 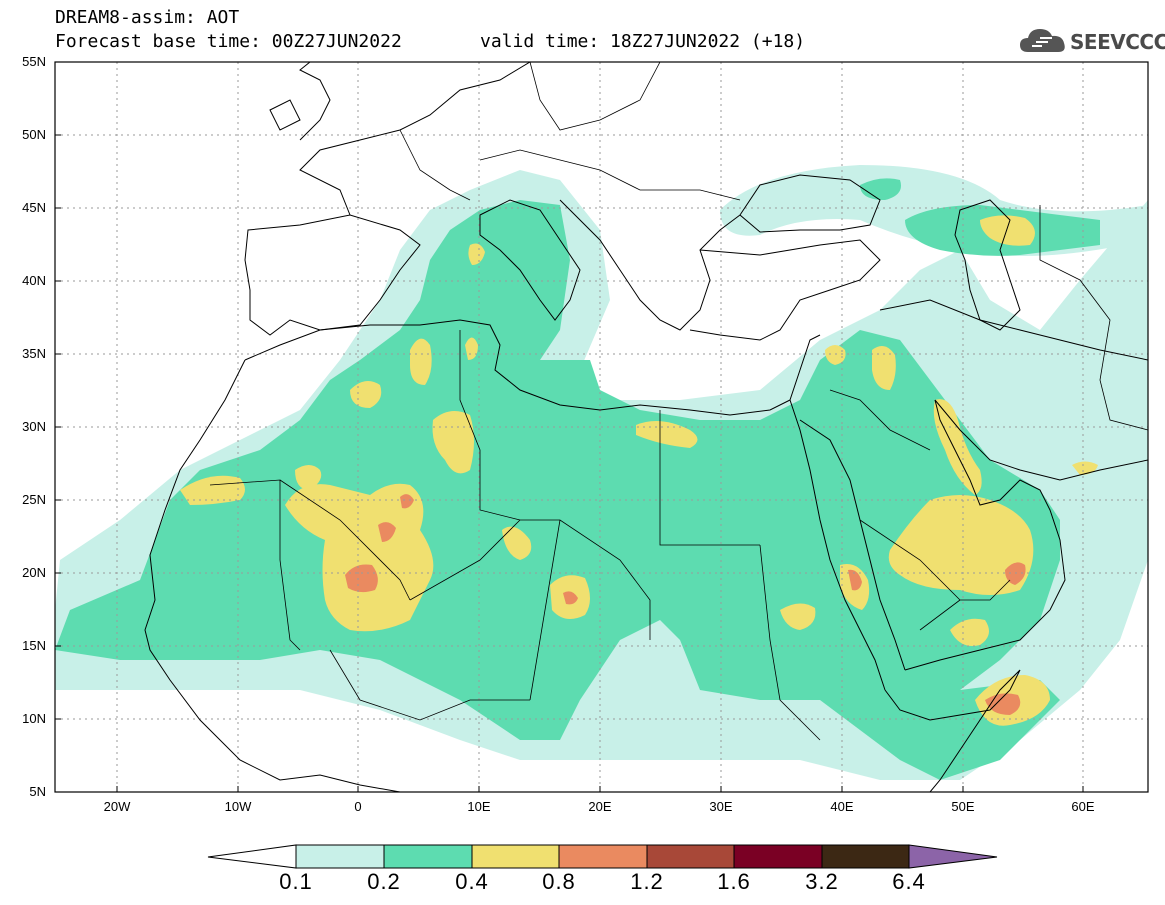 I want to click on x-tick-label: 10W, so click(x=238, y=806).